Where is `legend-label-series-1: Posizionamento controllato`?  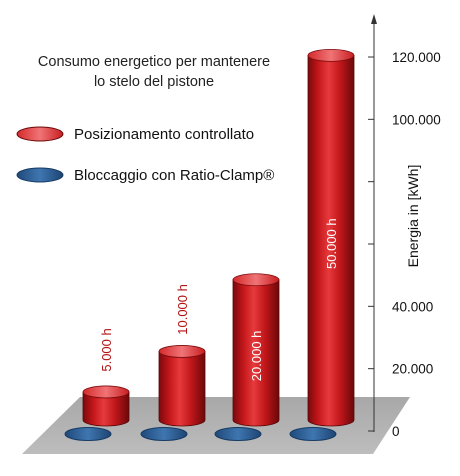
legend-label-series-1: Posizionamento controllato is located at coordinates (164, 134).